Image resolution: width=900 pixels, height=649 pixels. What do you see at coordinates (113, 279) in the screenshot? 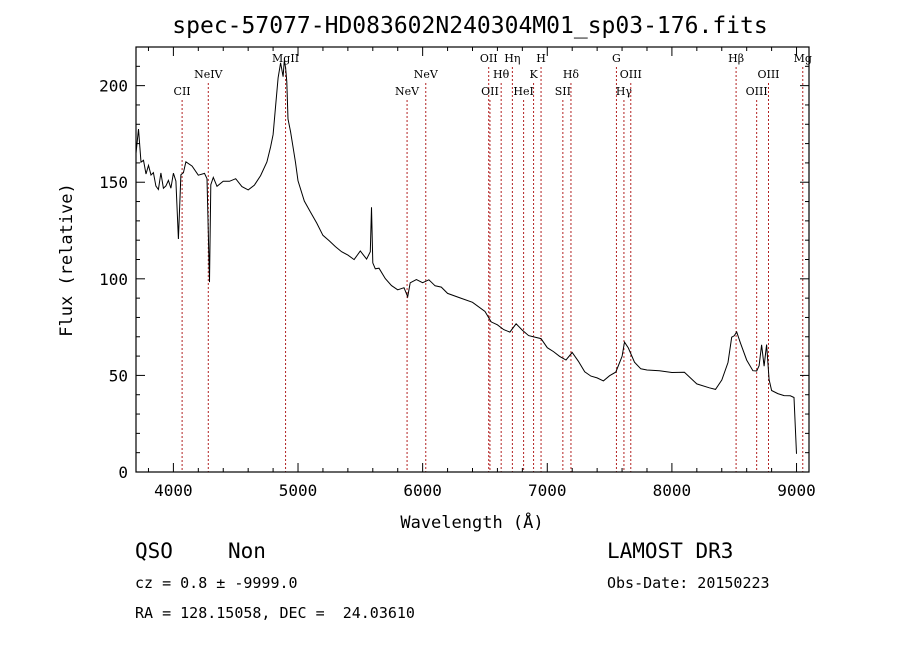
I see `y-tick-label-2: 100` at bounding box center [113, 279].